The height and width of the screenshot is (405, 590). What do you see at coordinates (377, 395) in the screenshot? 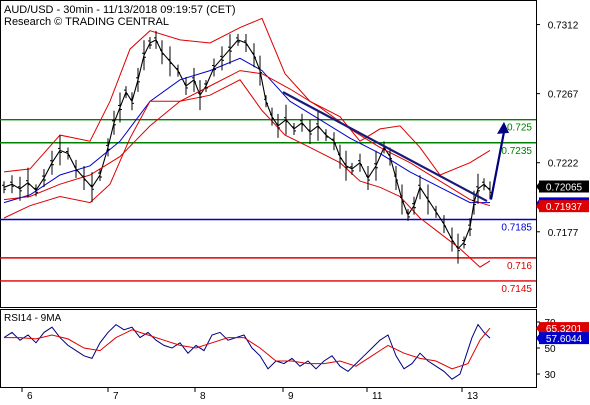
I see `x-tick-label: 11` at bounding box center [377, 395].